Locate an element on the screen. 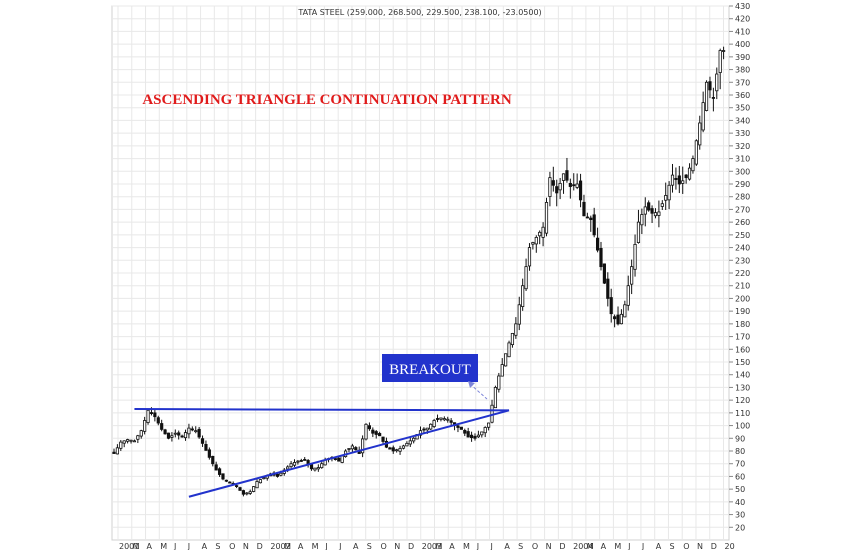  y-tick-label: 170 is located at coordinates (742, 337).